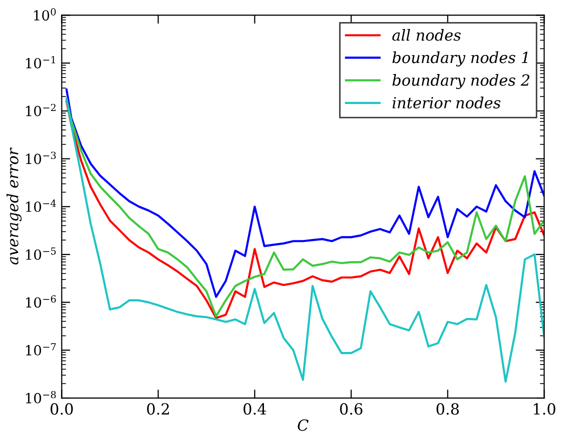  Describe the element at coordinates (351, 409) in the screenshot. I see `x-tick-label: 0.6` at that location.